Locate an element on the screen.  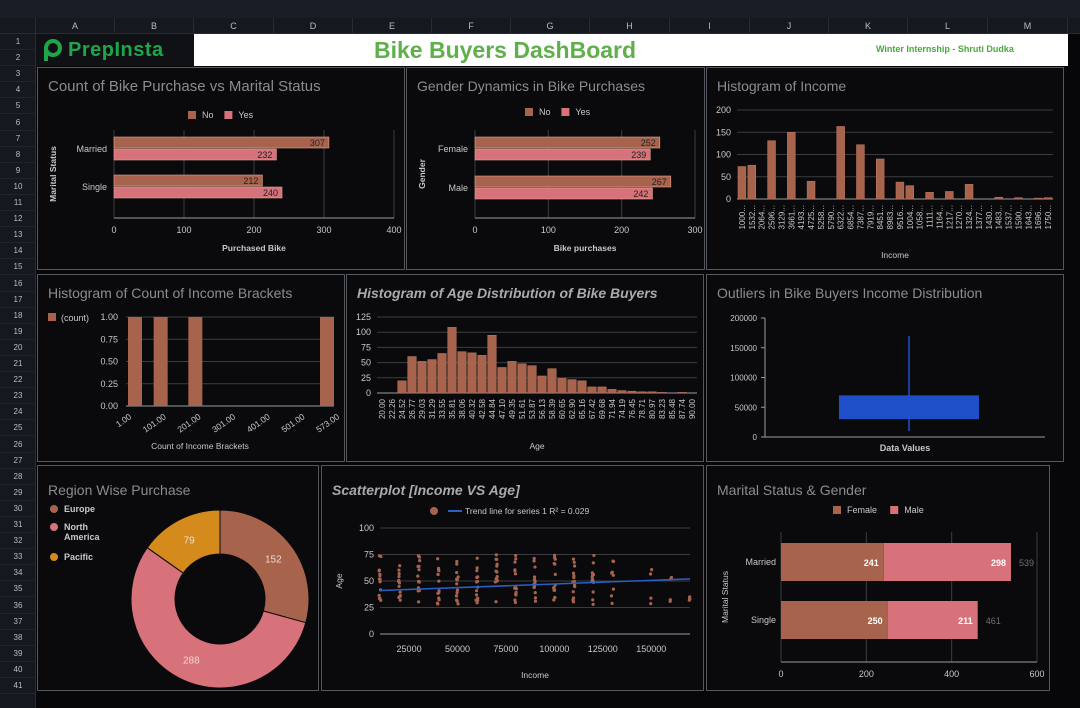
row-header-19: 19 is located at coordinates (18, 332).